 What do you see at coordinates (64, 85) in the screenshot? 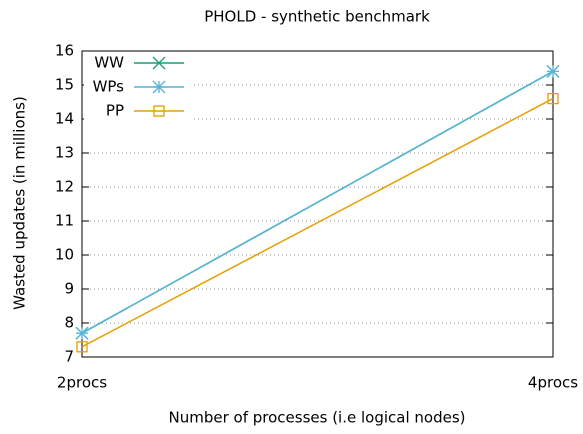
I see `y-tick-label: 15` at bounding box center [64, 85].